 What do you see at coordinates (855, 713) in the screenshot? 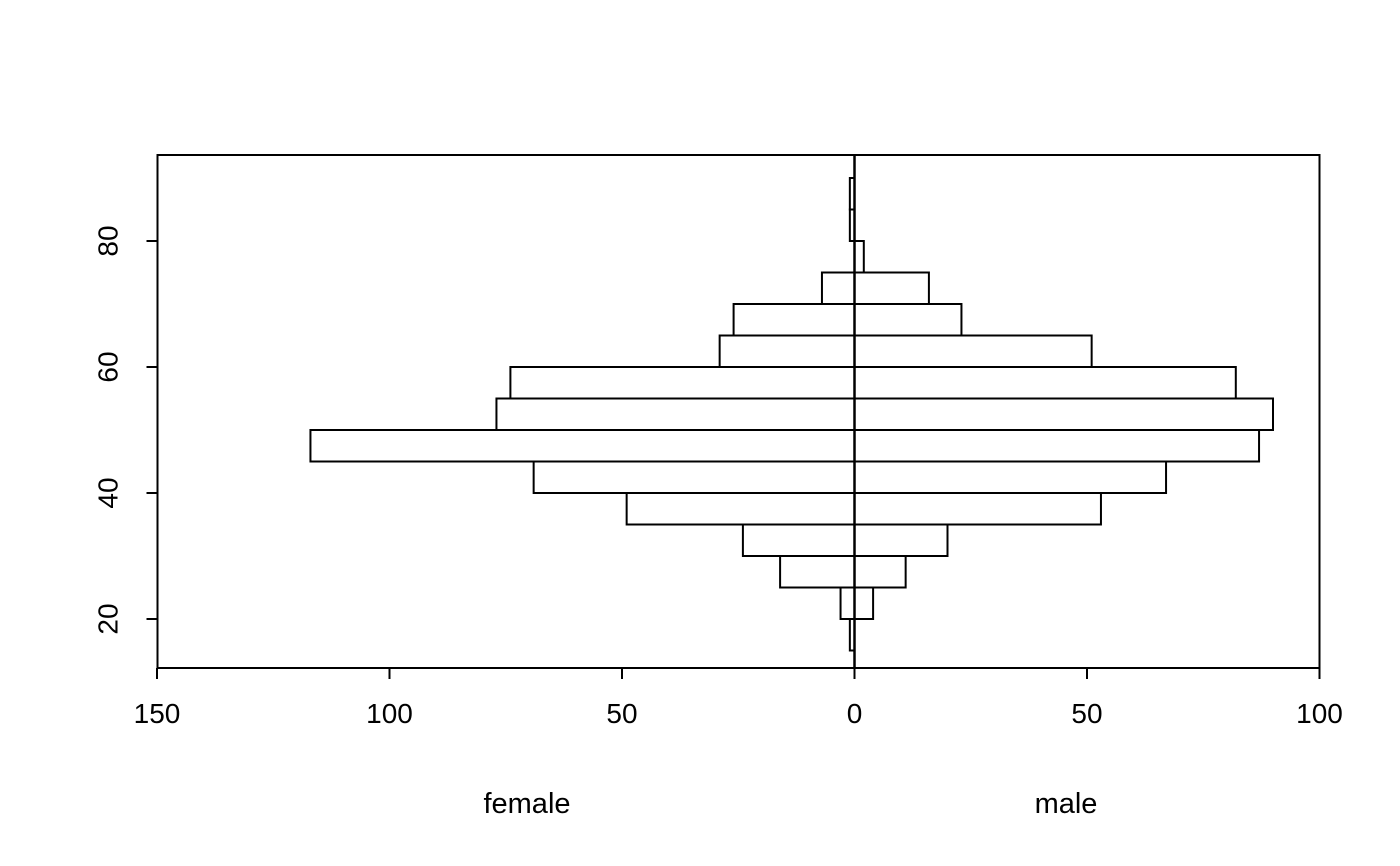
I see `x-tick-zero-label: 0` at bounding box center [855, 713].